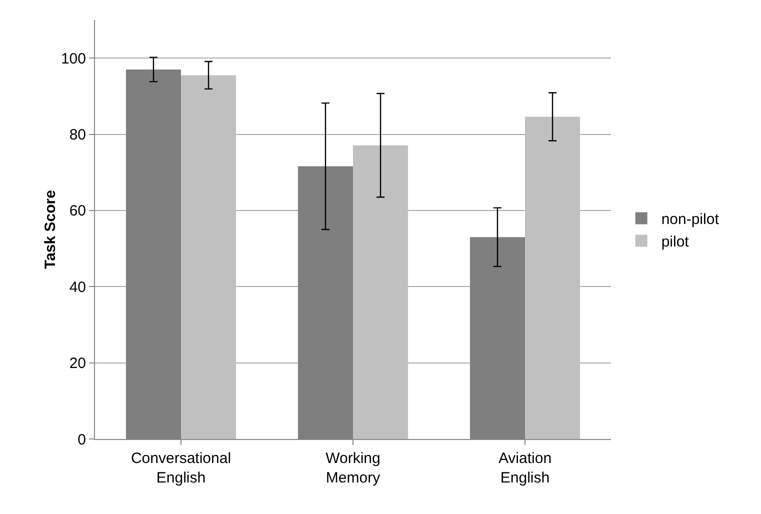  What do you see at coordinates (525, 468) in the screenshot?
I see `x-tick-label: Aviation English` at bounding box center [525, 468].